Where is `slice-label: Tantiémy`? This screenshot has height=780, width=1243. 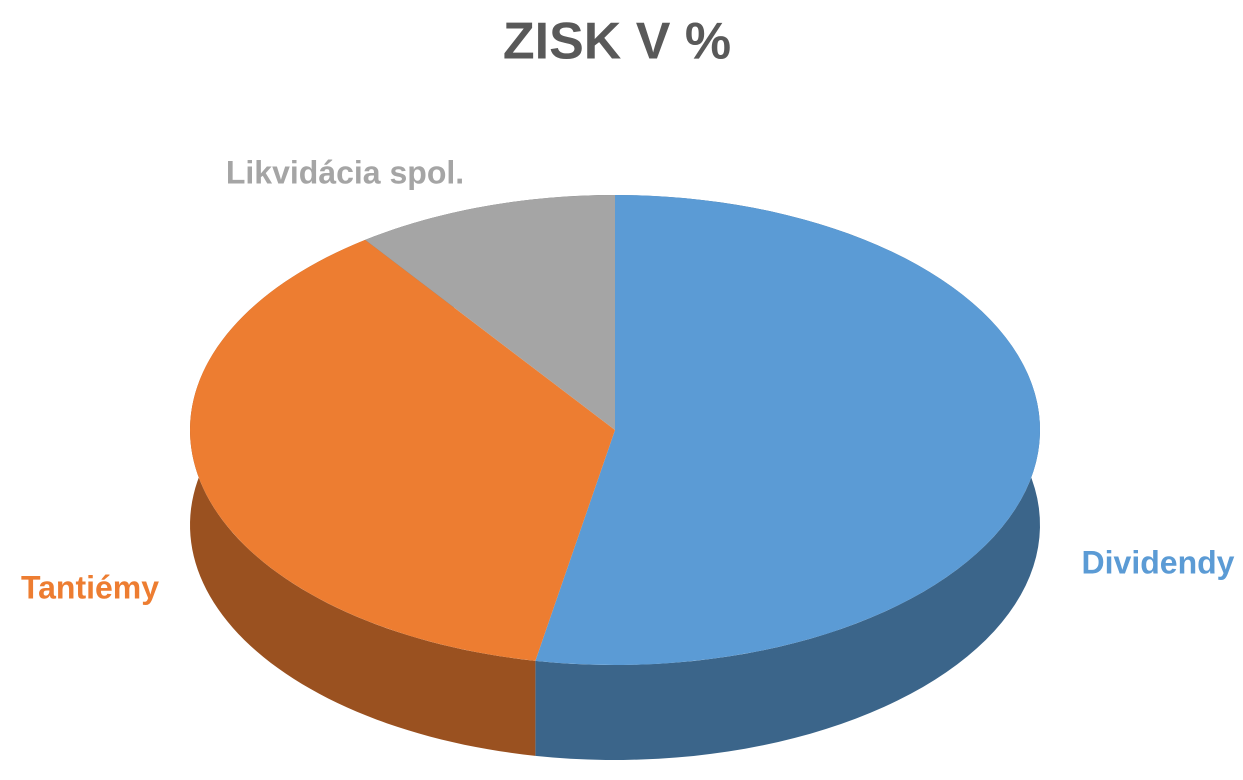 slice-label: Tantiémy is located at coordinates (90, 587).